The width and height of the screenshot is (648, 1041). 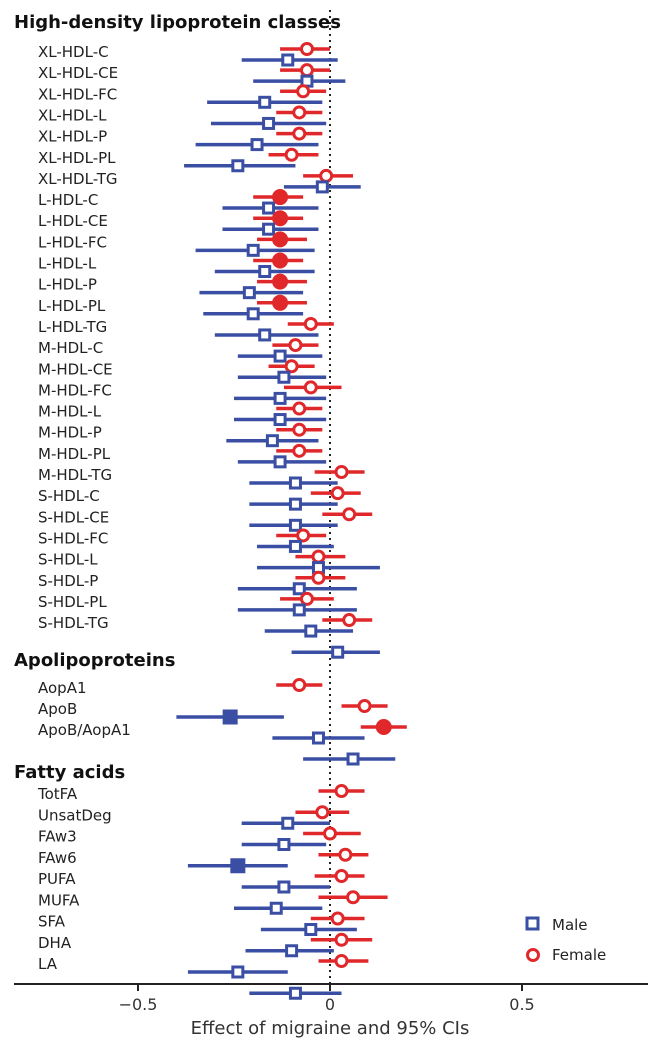 I want to click on row-label: M-HDL-L, so click(x=70, y=412).